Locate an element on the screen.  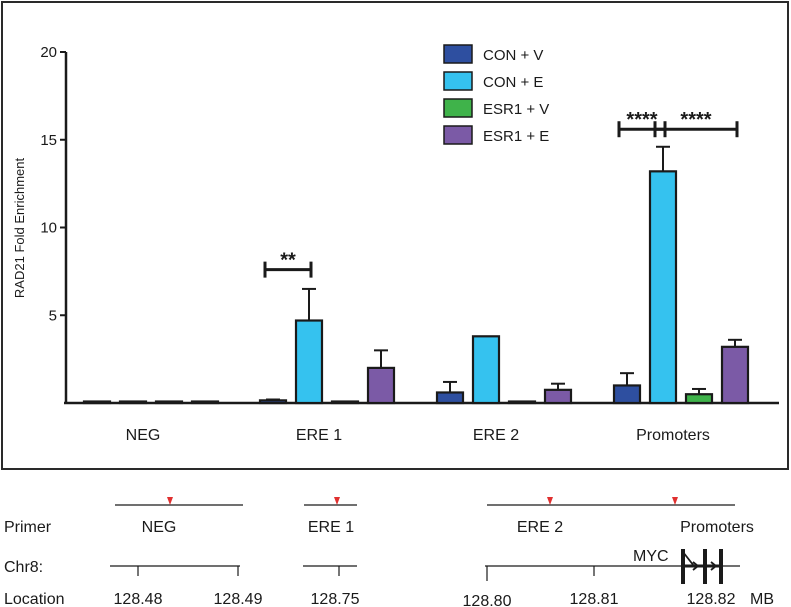
legend-label-1: CON + E is located at coordinates (513, 82).